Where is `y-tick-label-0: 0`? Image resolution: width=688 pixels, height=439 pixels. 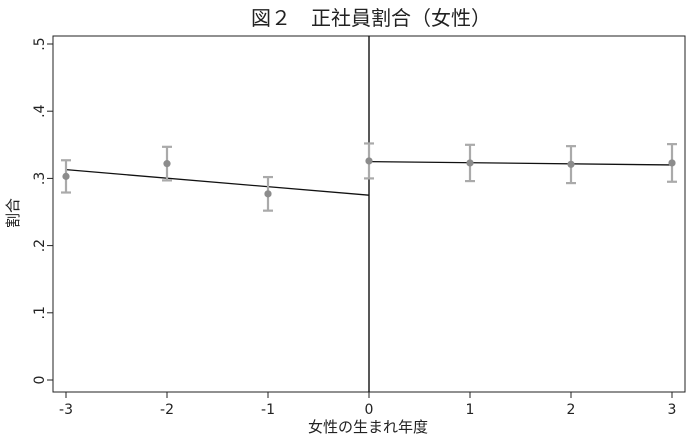 y-tick-label-0: 0 is located at coordinates (40, 380).